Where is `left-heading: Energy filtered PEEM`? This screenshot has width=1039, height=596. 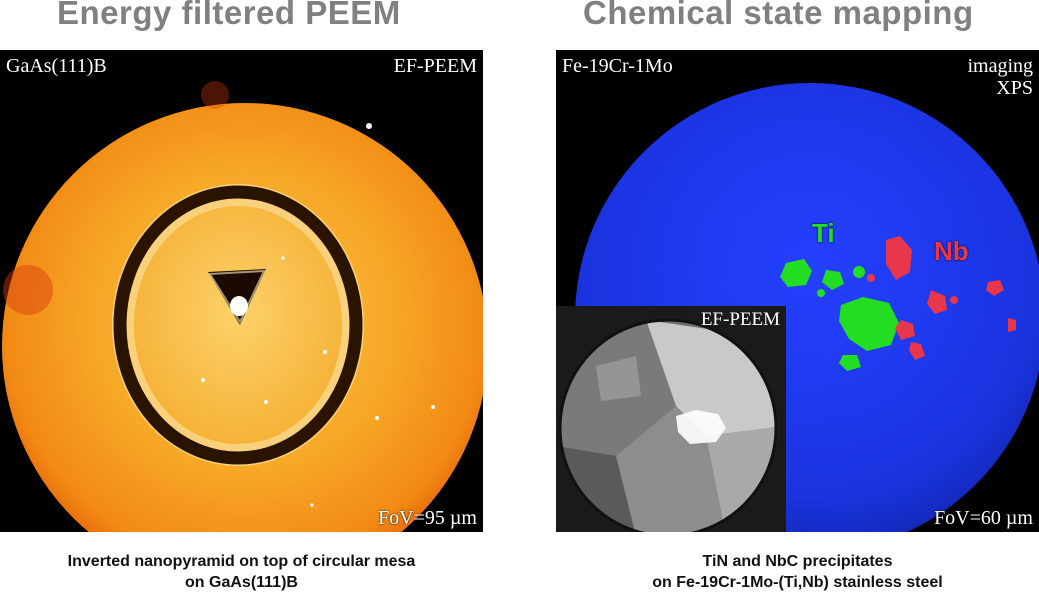
left-heading: Energy filtered PEEM is located at coordinates (229, 15).